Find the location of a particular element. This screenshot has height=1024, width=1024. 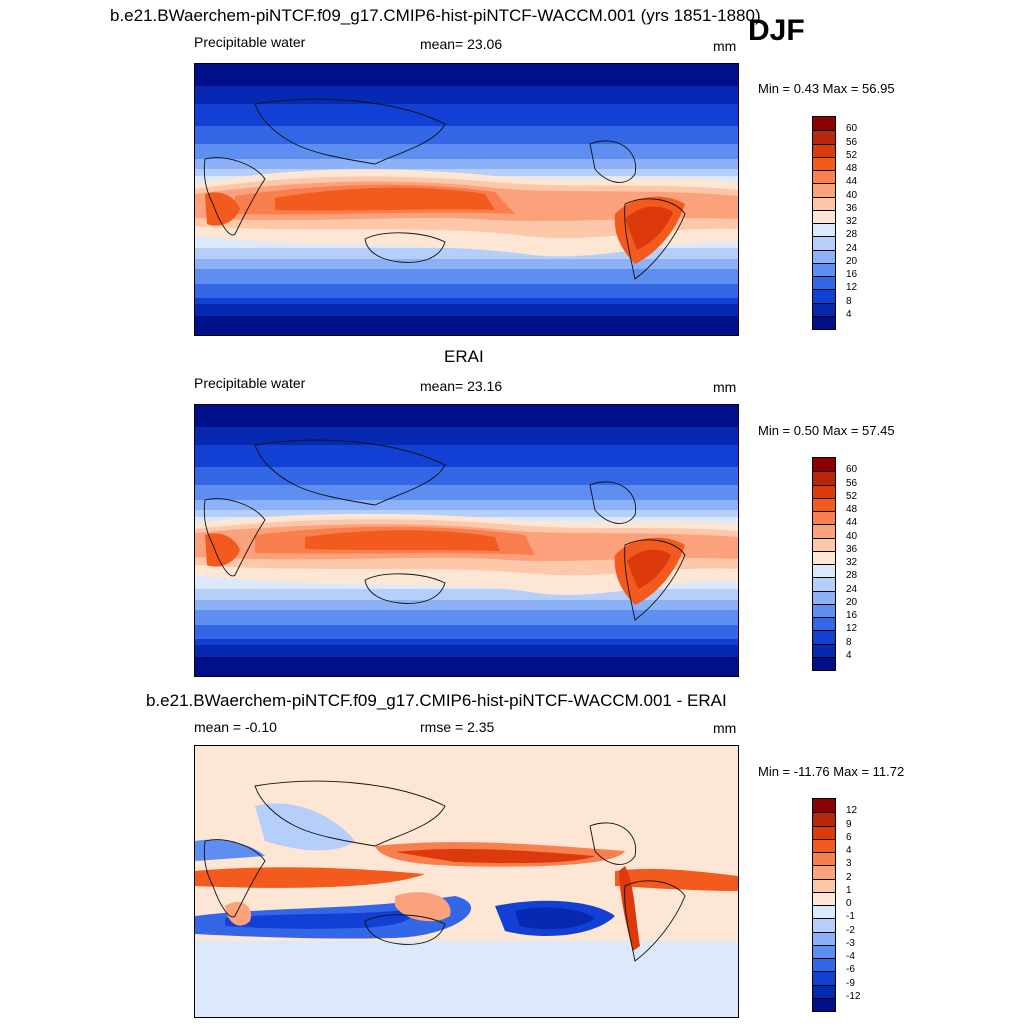

panel2-map is located at coordinates (466, 540).